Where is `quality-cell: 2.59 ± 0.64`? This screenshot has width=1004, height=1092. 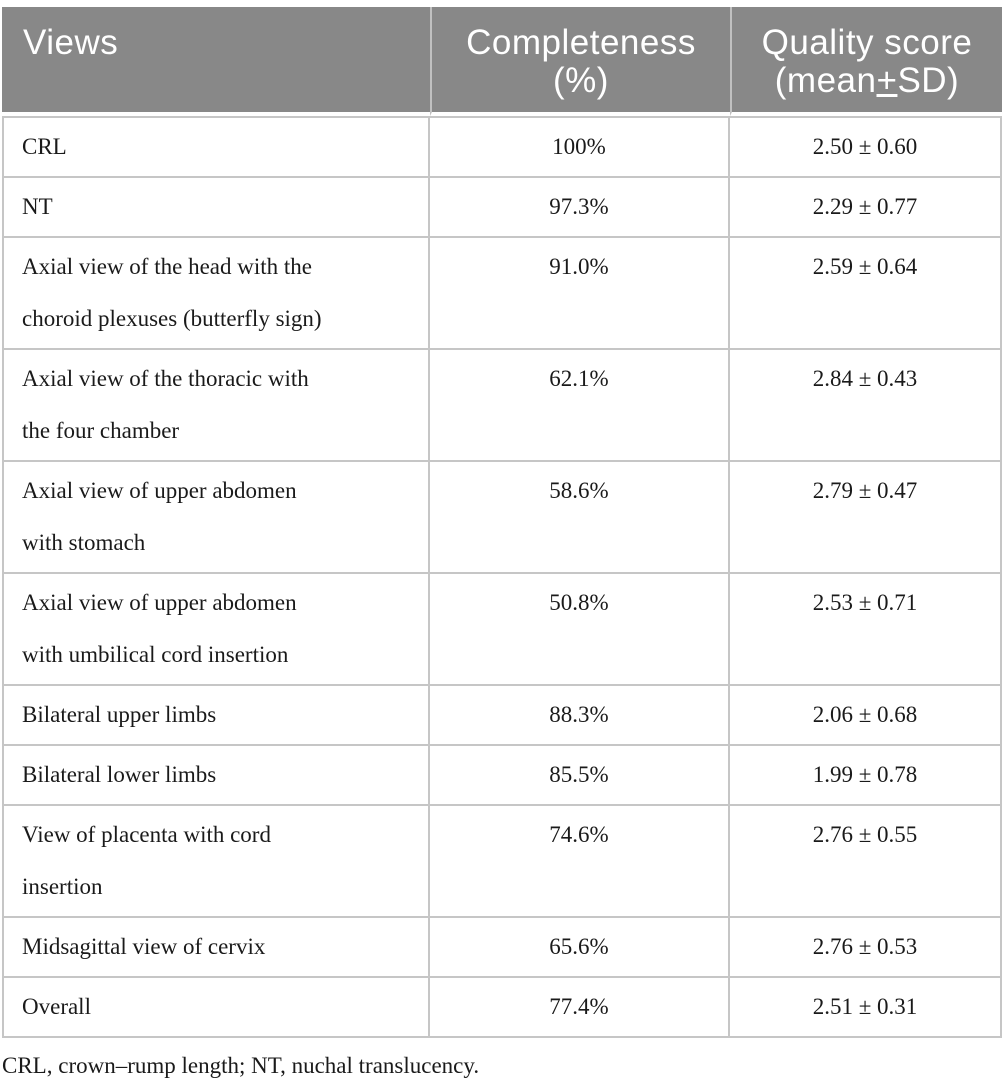
quality-cell: 2.59 ± 0.64 is located at coordinates (866, 294).